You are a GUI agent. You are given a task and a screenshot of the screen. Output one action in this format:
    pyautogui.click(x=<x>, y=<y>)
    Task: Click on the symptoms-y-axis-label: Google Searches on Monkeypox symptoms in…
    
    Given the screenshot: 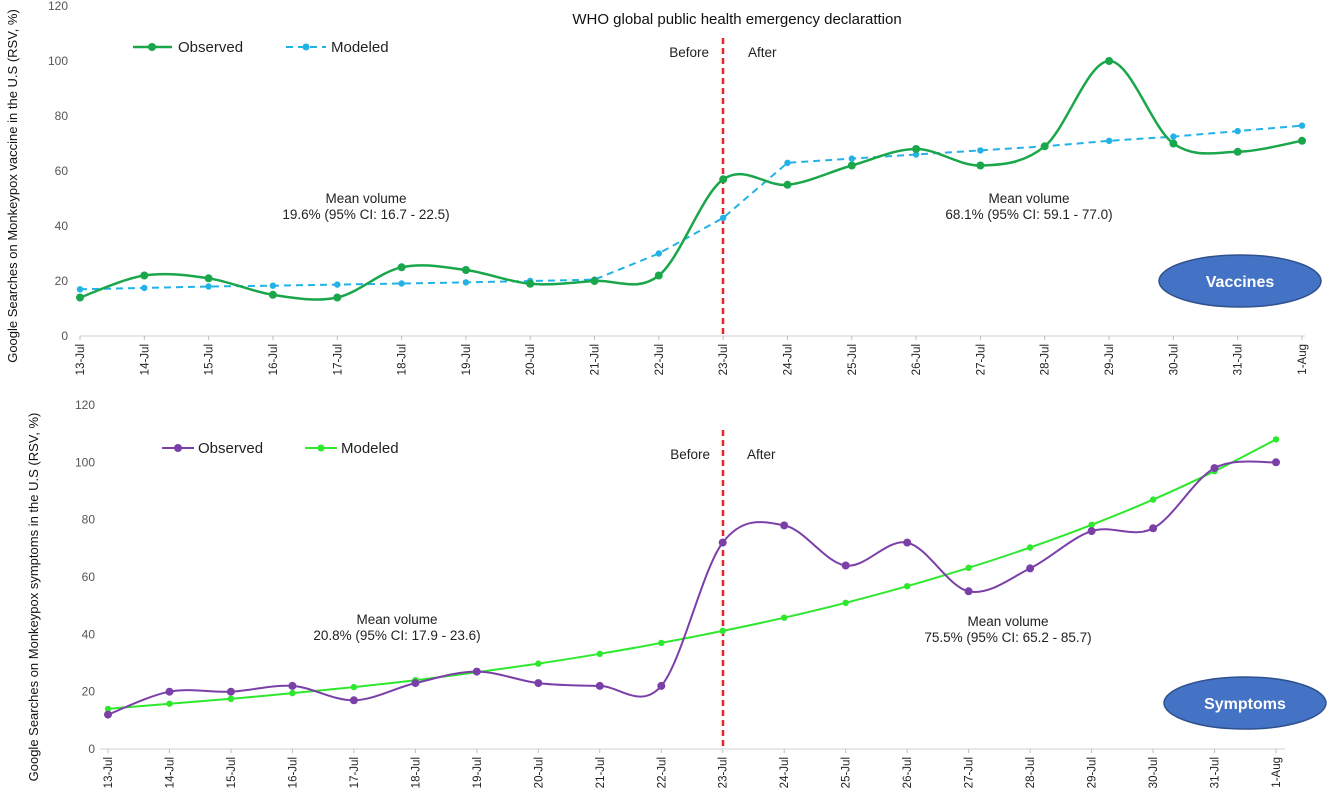 What is the action you would take?
    pyautogui.click(x=33, y=597)
    